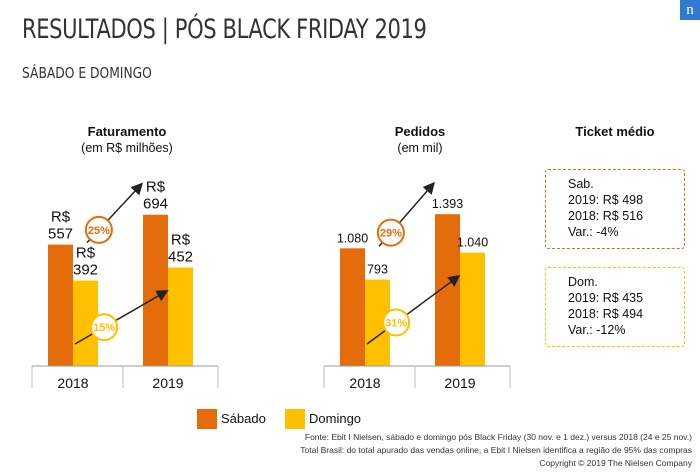  What do you see at coordinates (127, 148) in the screenshot?
I see `chart-faturamento-subtitle: (em R$ milhões)` at bounding box center [127, 148].